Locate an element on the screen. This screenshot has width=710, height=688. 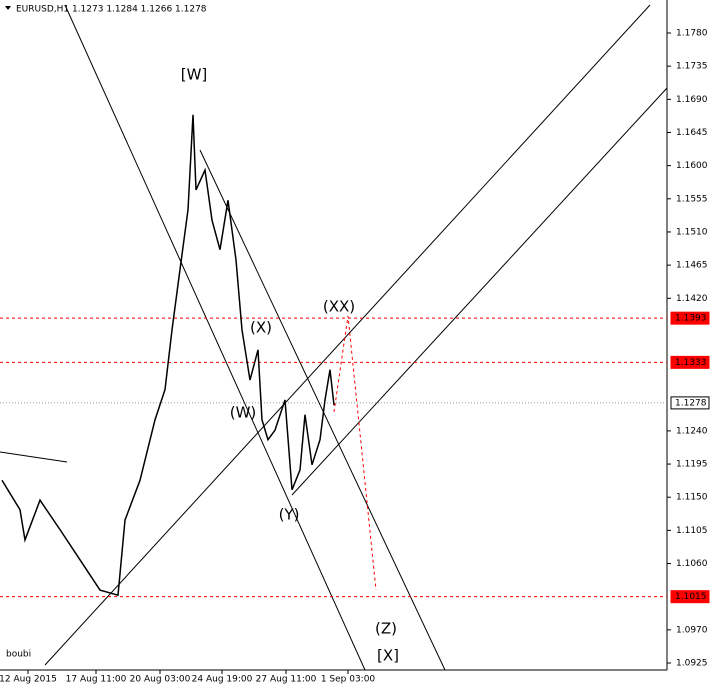
y-tick-label: 1.1735 is located at coordinates (692, 67).